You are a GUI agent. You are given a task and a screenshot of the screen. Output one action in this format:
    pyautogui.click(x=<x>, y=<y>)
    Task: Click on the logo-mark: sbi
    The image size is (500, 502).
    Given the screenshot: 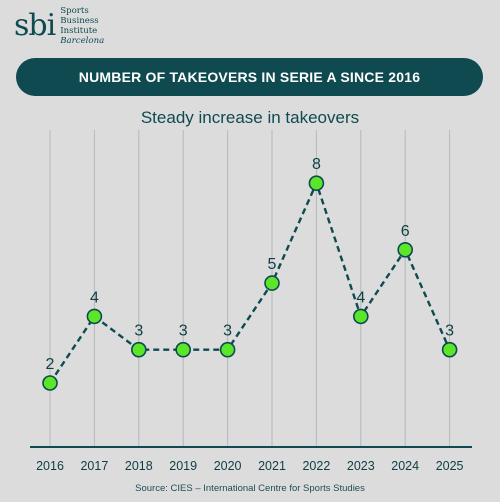 What is the action you would take?
    pyautogui.click(x=35, y=25)
    